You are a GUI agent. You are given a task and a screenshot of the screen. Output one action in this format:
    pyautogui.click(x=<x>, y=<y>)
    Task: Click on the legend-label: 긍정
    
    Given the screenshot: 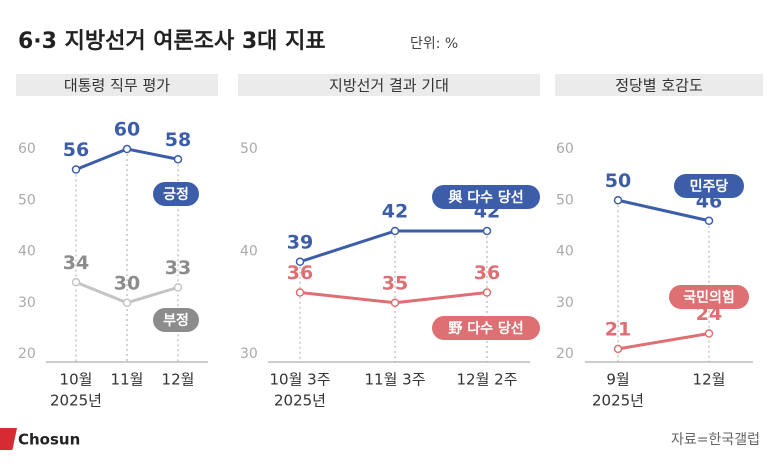 What is the action you would take?
    pyautogui.click(x=176, y=194)
    